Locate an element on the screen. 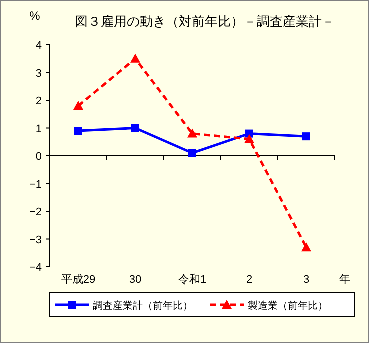  y-tick-label: 3 is located at coordinates (39, 74).